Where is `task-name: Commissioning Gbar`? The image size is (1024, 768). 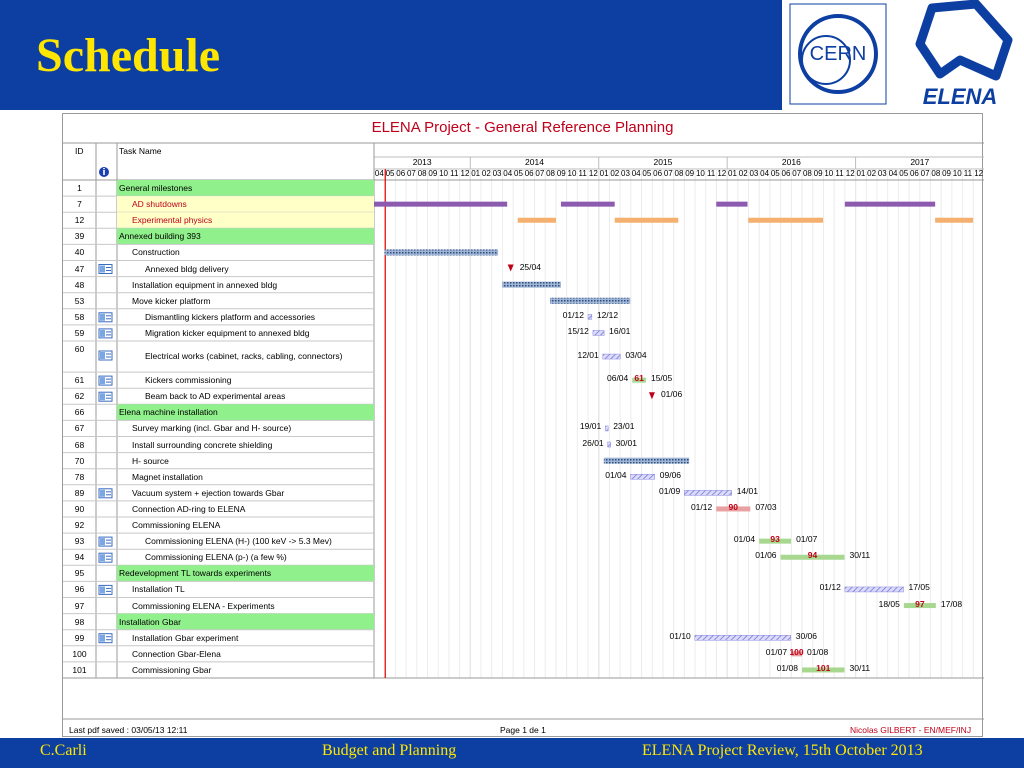
task-name: Commissioning Gbar is located at coordinates (172, 669).